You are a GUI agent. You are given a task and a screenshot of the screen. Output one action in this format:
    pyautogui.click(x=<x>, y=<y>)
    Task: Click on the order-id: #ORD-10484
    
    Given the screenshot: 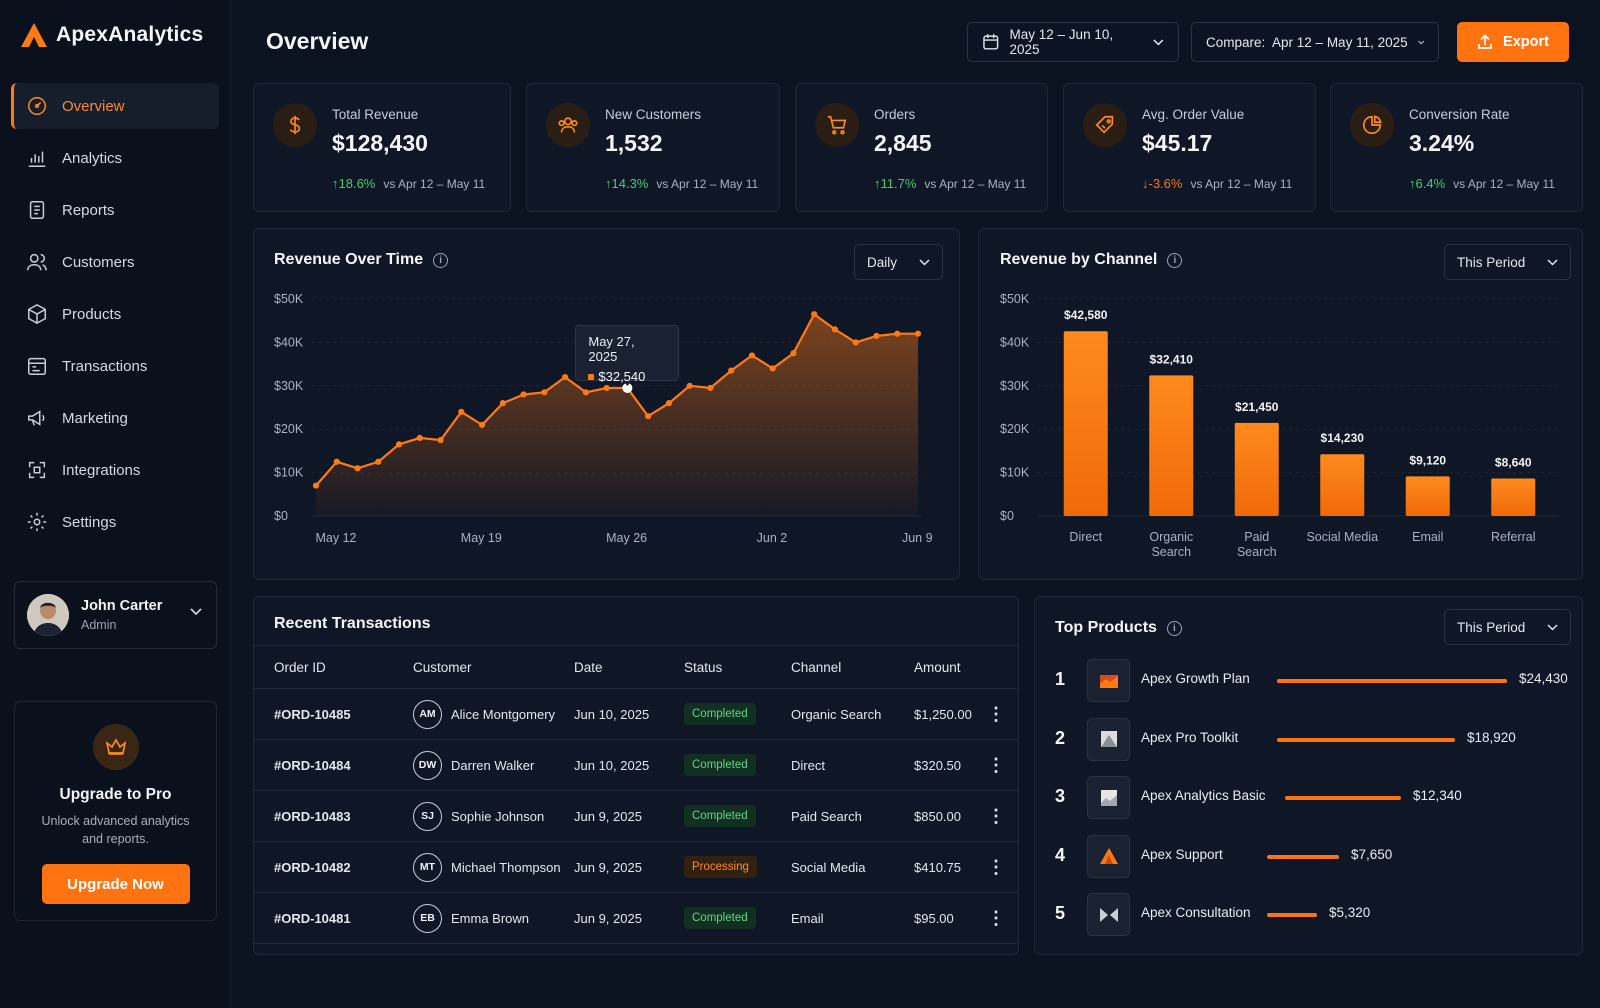 What is the action you would take?
    pyautogui.click(x=312, y=765)
    